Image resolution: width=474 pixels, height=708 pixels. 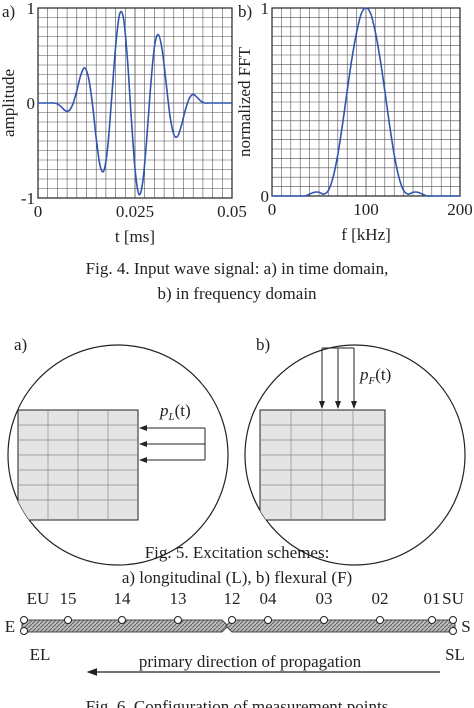 What do you see at coordinates (178, 598) in the screenshot?
I see `point-label: 13` at bounding box center [178, 598].